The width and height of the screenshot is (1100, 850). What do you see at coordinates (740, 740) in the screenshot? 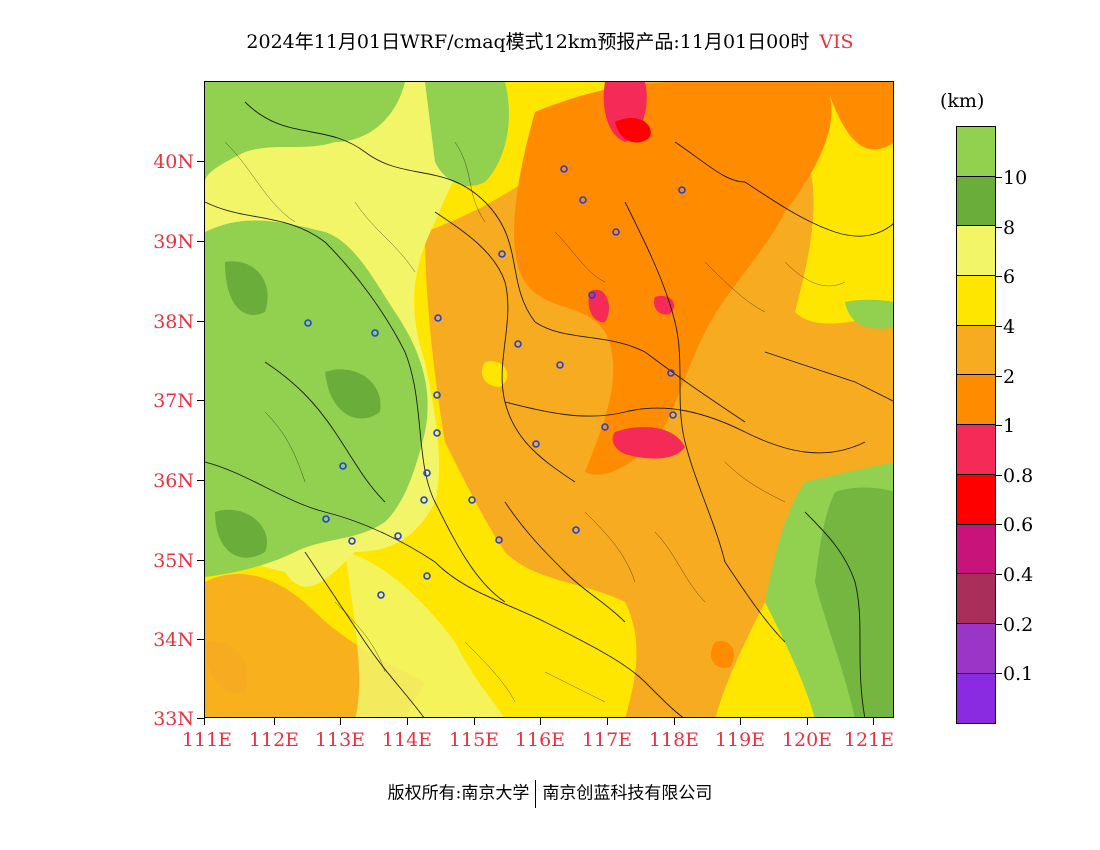
I see `lon-label: 119E` at bounding box center [740, 740].